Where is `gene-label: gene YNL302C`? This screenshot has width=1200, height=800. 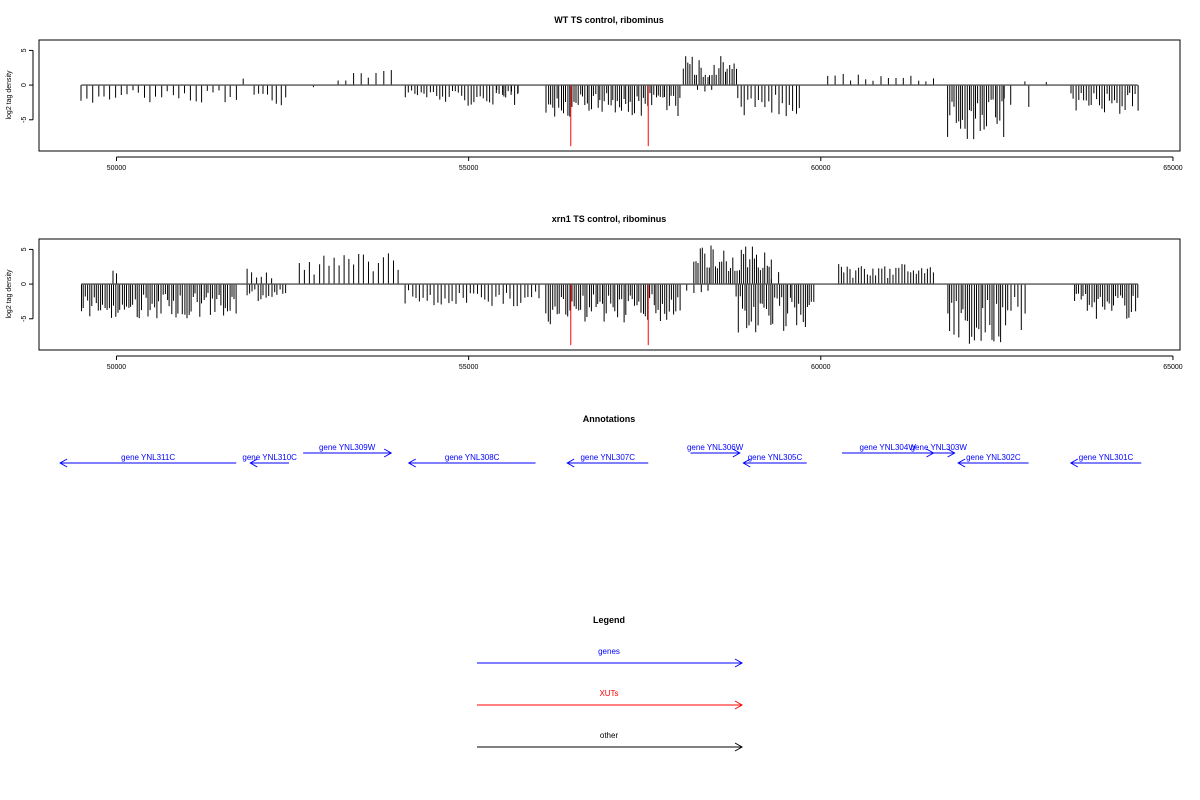
gene-label: gene YNL302C is located at coordinates (993, 457).